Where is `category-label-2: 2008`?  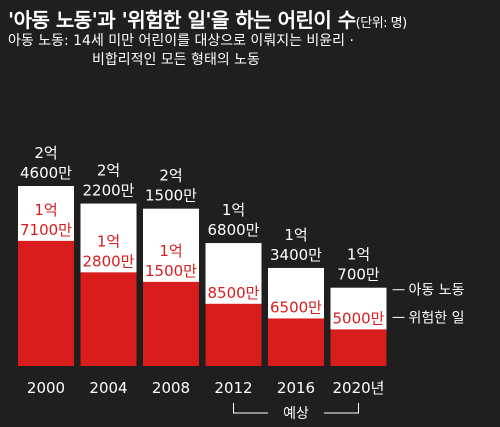
category-label-2: 2008 is located at coordinates (171, 388).